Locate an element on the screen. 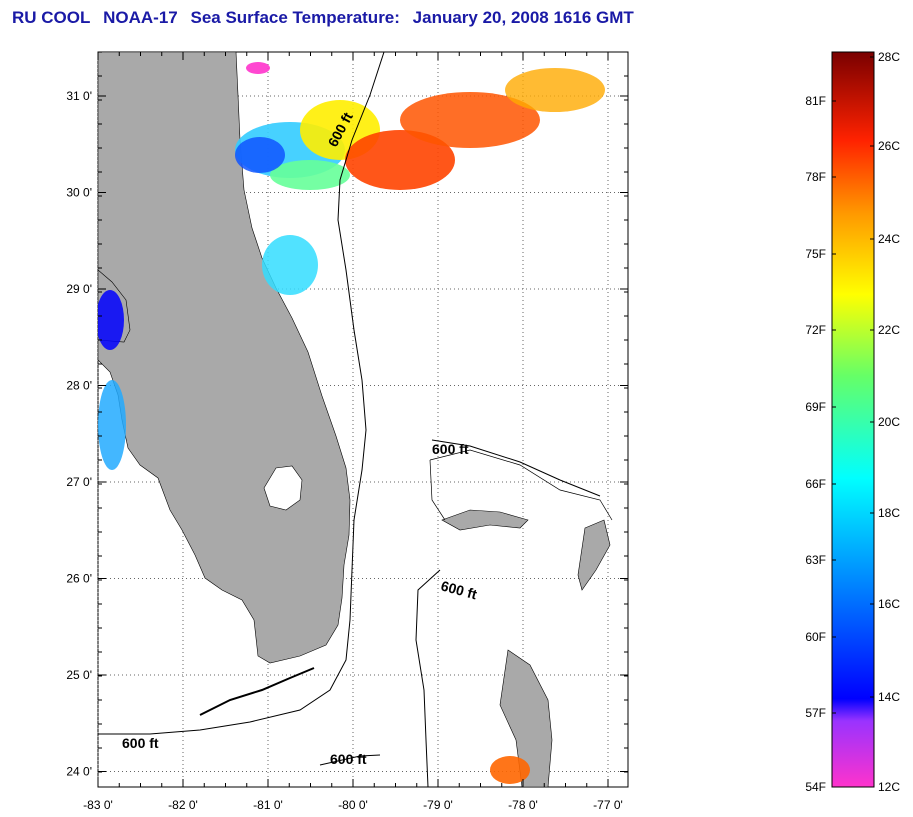 The height and width of the screenshot is (817, 913). colorbar-f-label: 63F is located at coordinates (815, 560).